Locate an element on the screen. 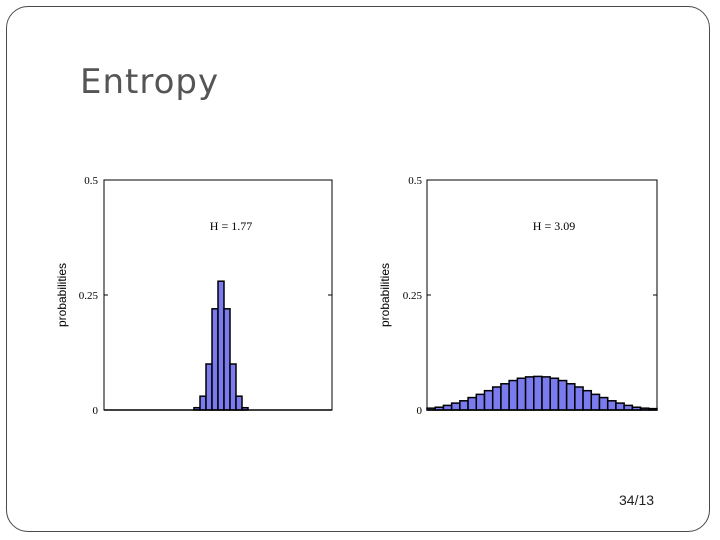  plot-frame is located at coordinates (542, 295).